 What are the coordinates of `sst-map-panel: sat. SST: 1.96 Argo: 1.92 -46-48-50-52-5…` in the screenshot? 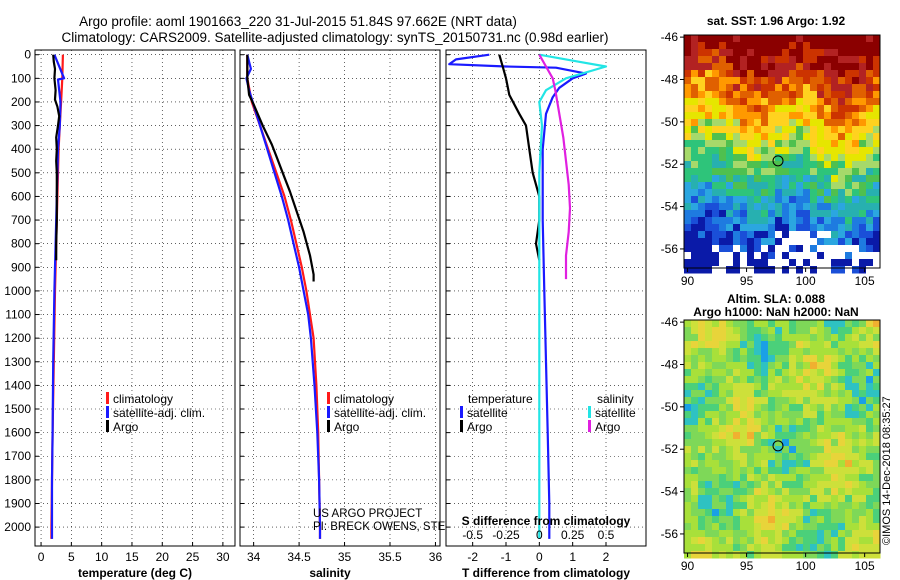 It's located at (771, 151).